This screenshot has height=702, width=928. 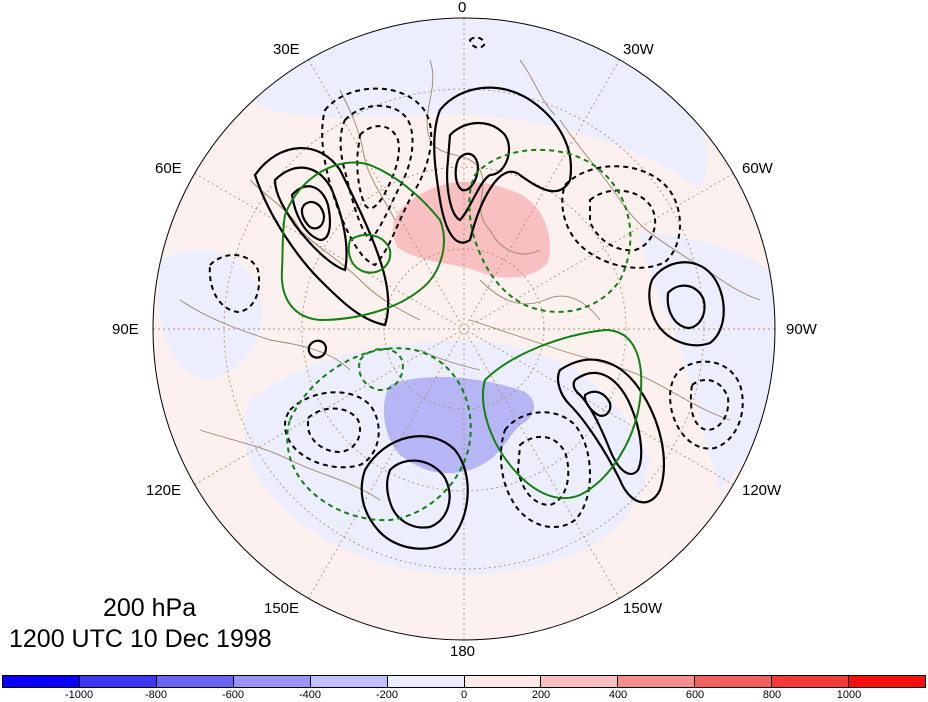 What do you see at coordinates (310, 695) in the screenshot?
I see `colorbar-tick-label: -400` at bounding box center [310, 695].